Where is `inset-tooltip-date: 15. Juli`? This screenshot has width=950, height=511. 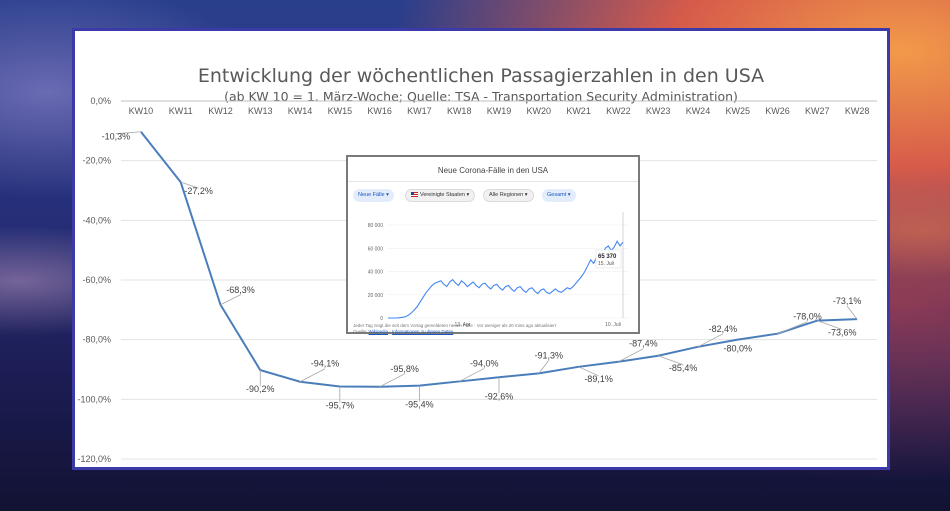
inset-tooltip-date: 15. Juli is located at coordinates (606, 264).